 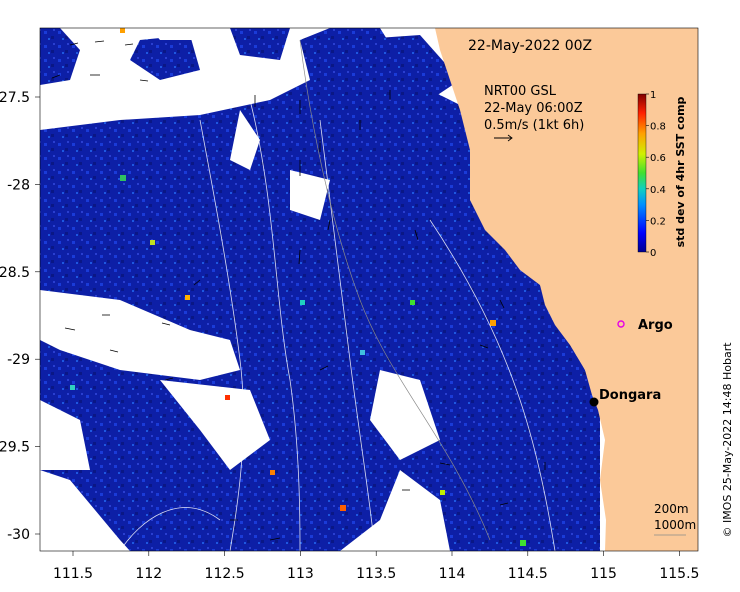 I want to click on x-axis: 111.5 112 112.5 113 113.5 114 114.5 115 115.5, so click(x=376, y=566).